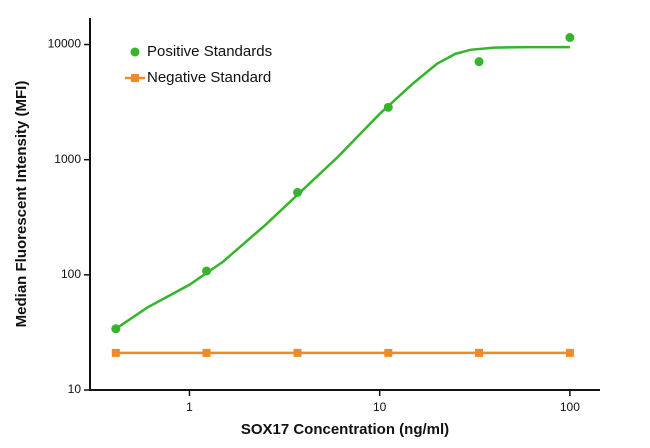 This screenshot has height=448, width=650. What do you see at coordinates (71, 274) in the screenshot?
I see `y-tick-label: 100` at bounding box center [71, 274].